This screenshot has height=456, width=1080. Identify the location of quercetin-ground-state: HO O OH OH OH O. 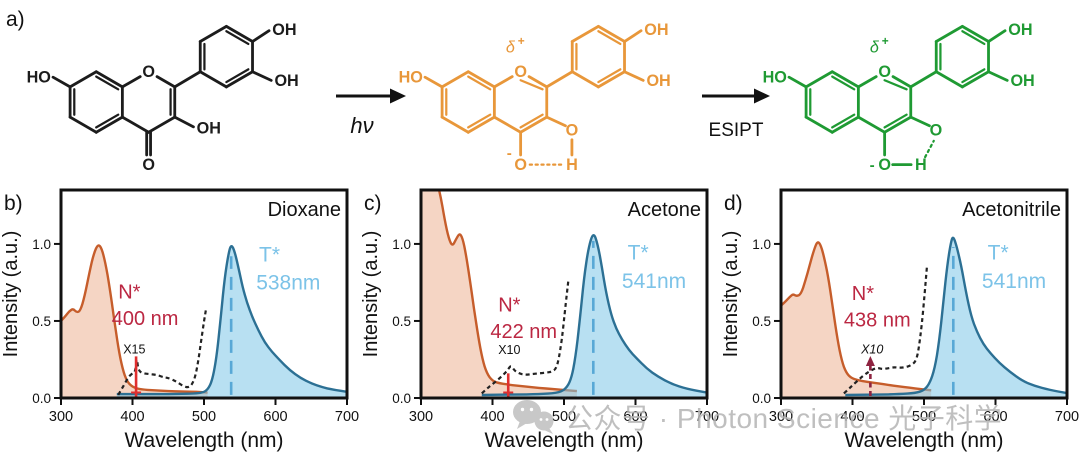
(163, 97).